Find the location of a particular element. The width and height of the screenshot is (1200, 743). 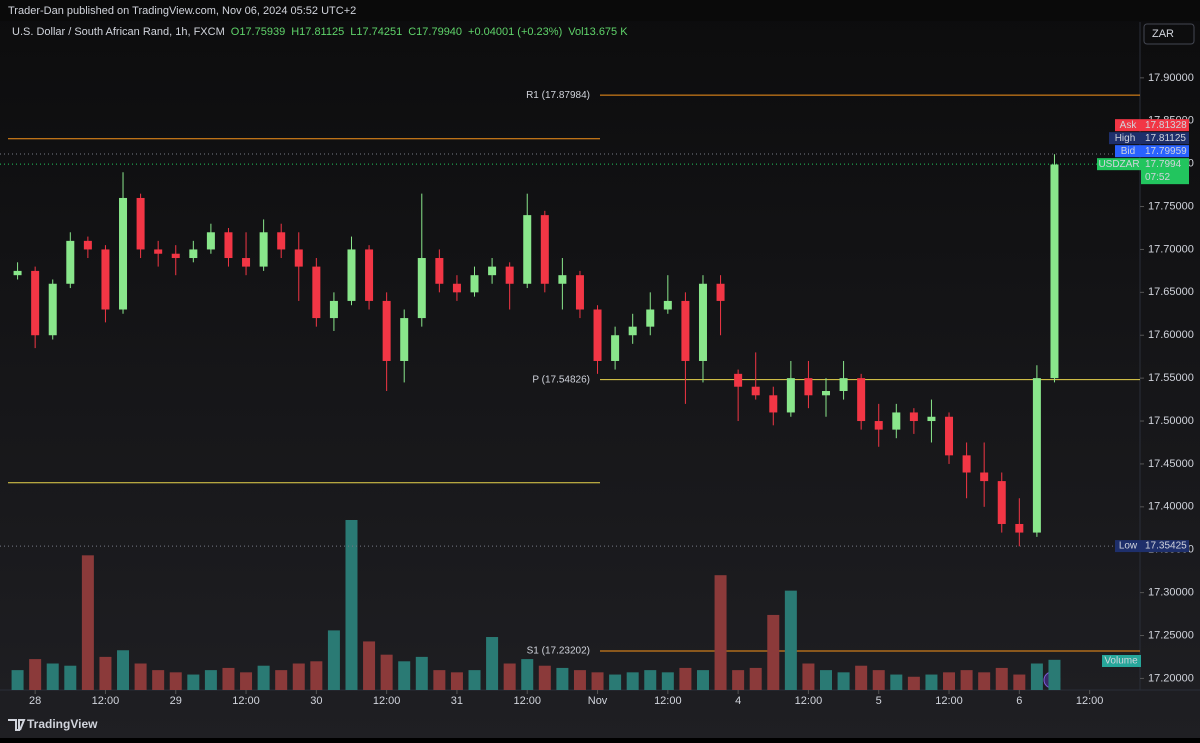

x-tick-label: 5 is located at coordinates (879, 701).